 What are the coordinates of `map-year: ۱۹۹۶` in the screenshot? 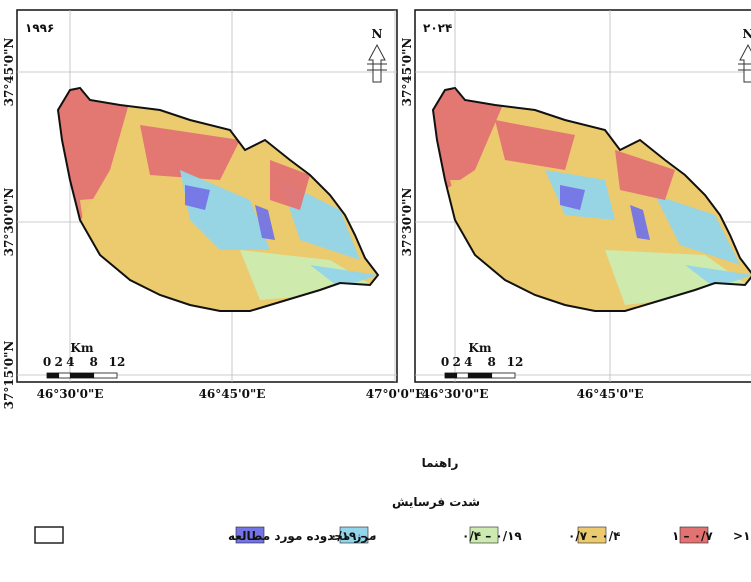 It's located at (39, 28).